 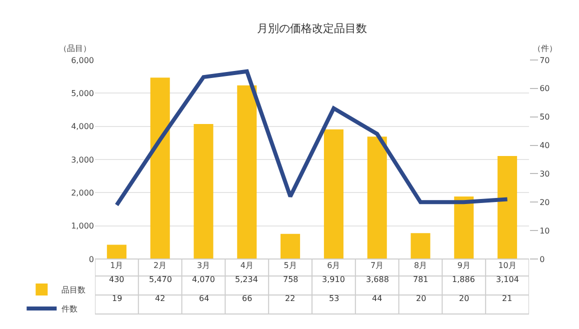 What do you see at coordinates (312, 28) in the screenshot?
I see `chart-title: 月別の価格改定品目数` at bounding box center [312, 28].